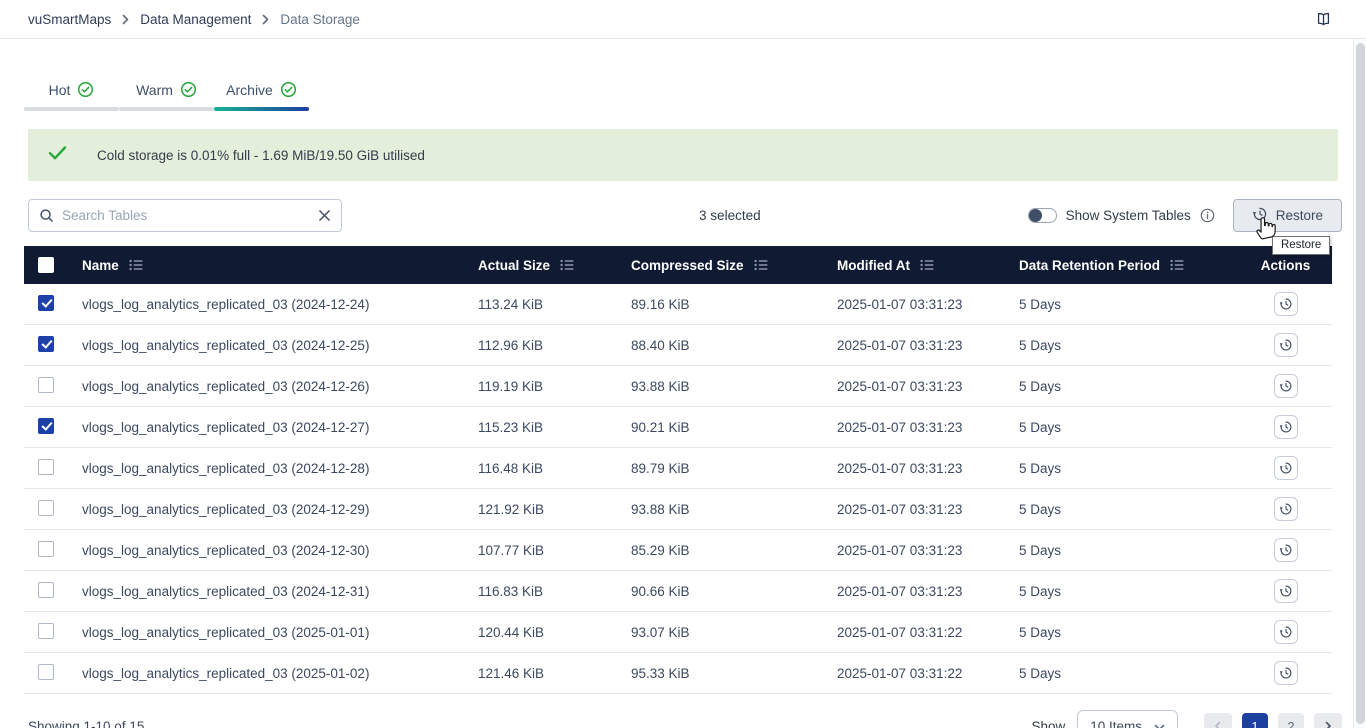  I want to click on row-actual-size: 107.77 KiB, so click(511, 550).